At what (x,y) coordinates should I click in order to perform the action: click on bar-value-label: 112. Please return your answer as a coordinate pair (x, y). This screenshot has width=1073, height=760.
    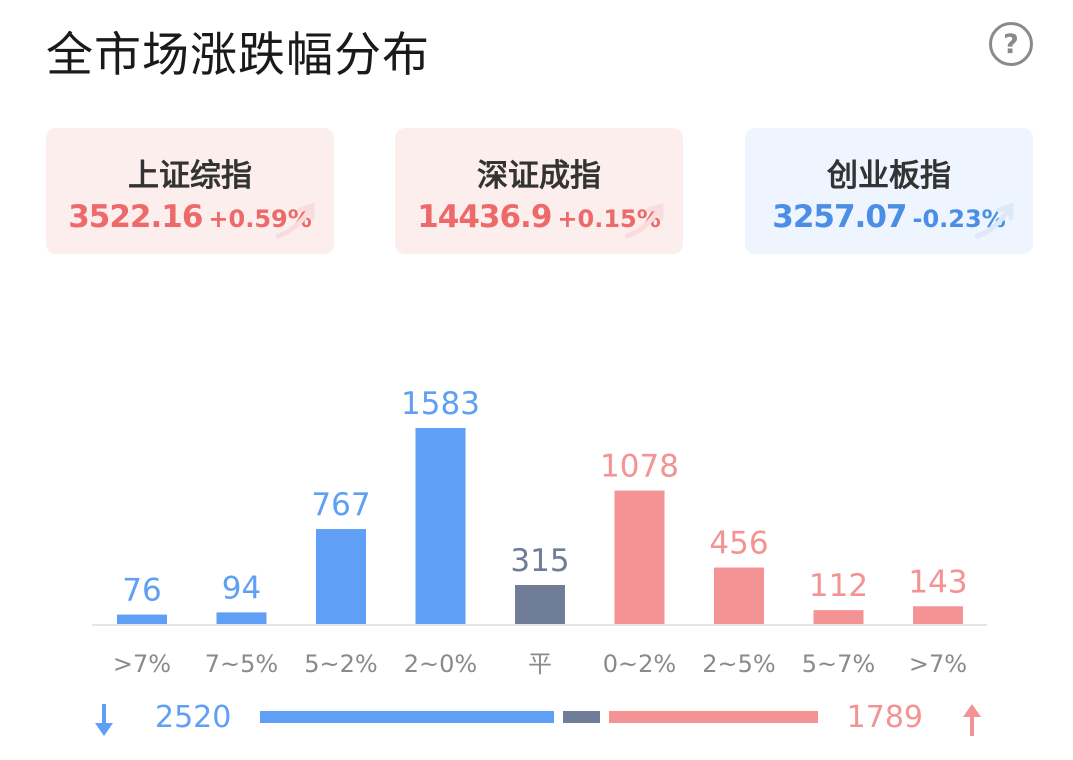
    Looking at the image, I should click on (838, 586).